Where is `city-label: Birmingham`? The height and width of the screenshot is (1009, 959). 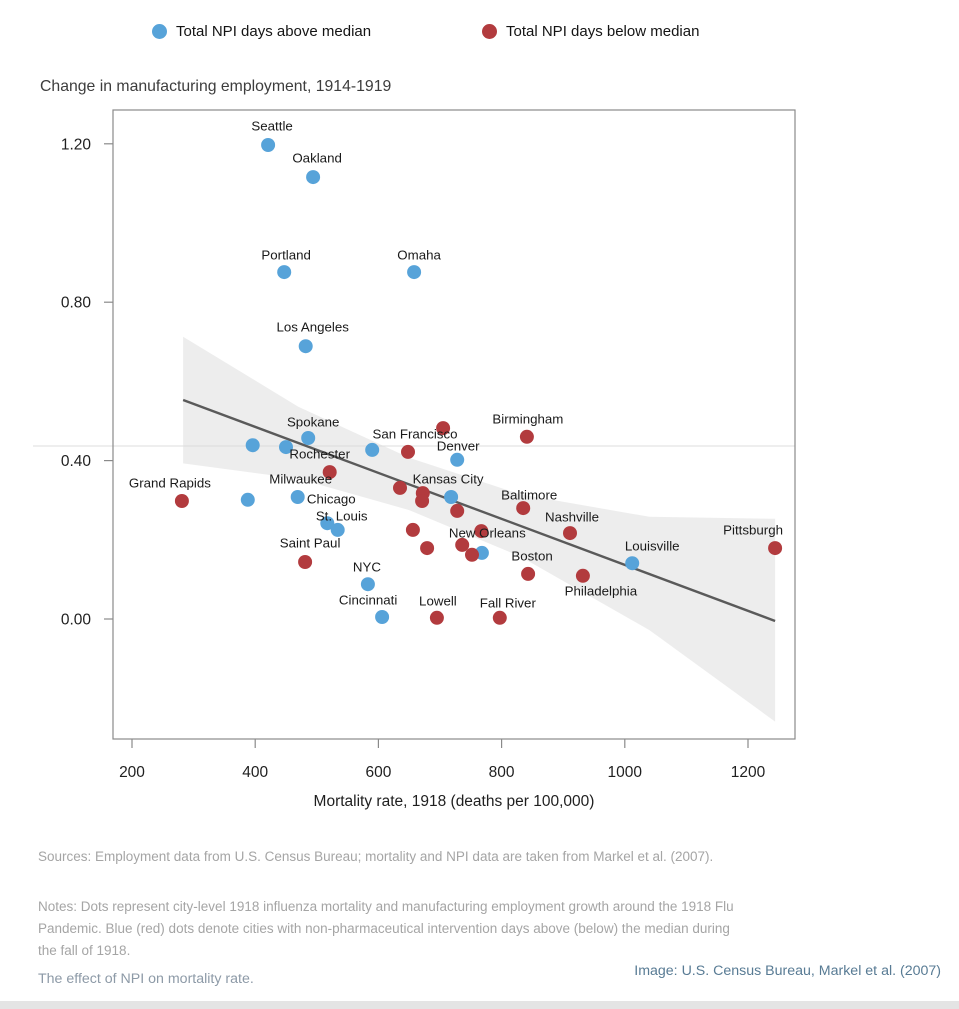
city-label: Birmingham is located at coordinates (527, 418).